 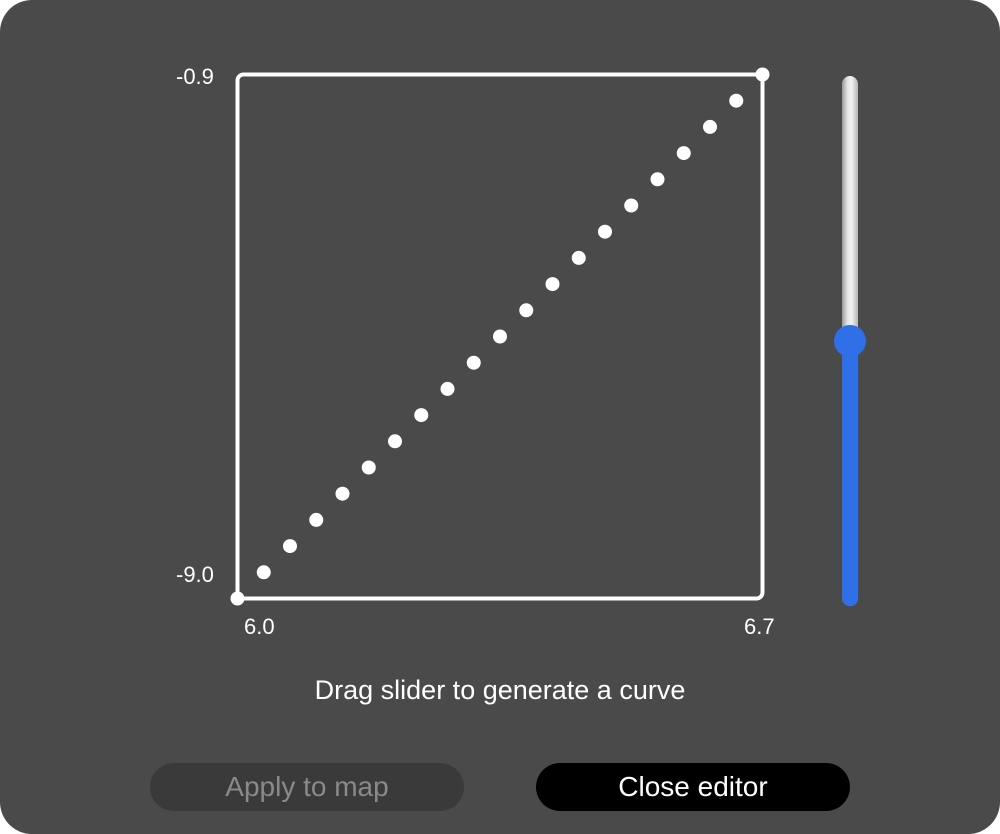 What do you see at coordinates (759, 626) in the screenshot?
I see `x-axis-max-label: 6.7` at bounding box center [759, 626].